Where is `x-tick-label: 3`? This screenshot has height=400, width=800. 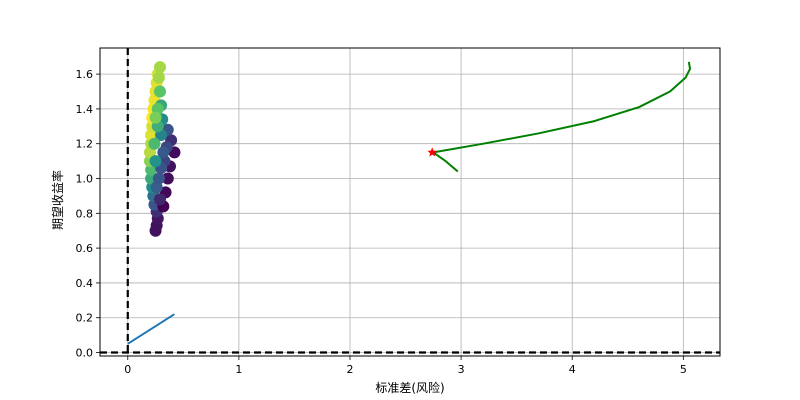
x-tick-label: 3 is located at coordinates (461, 369).